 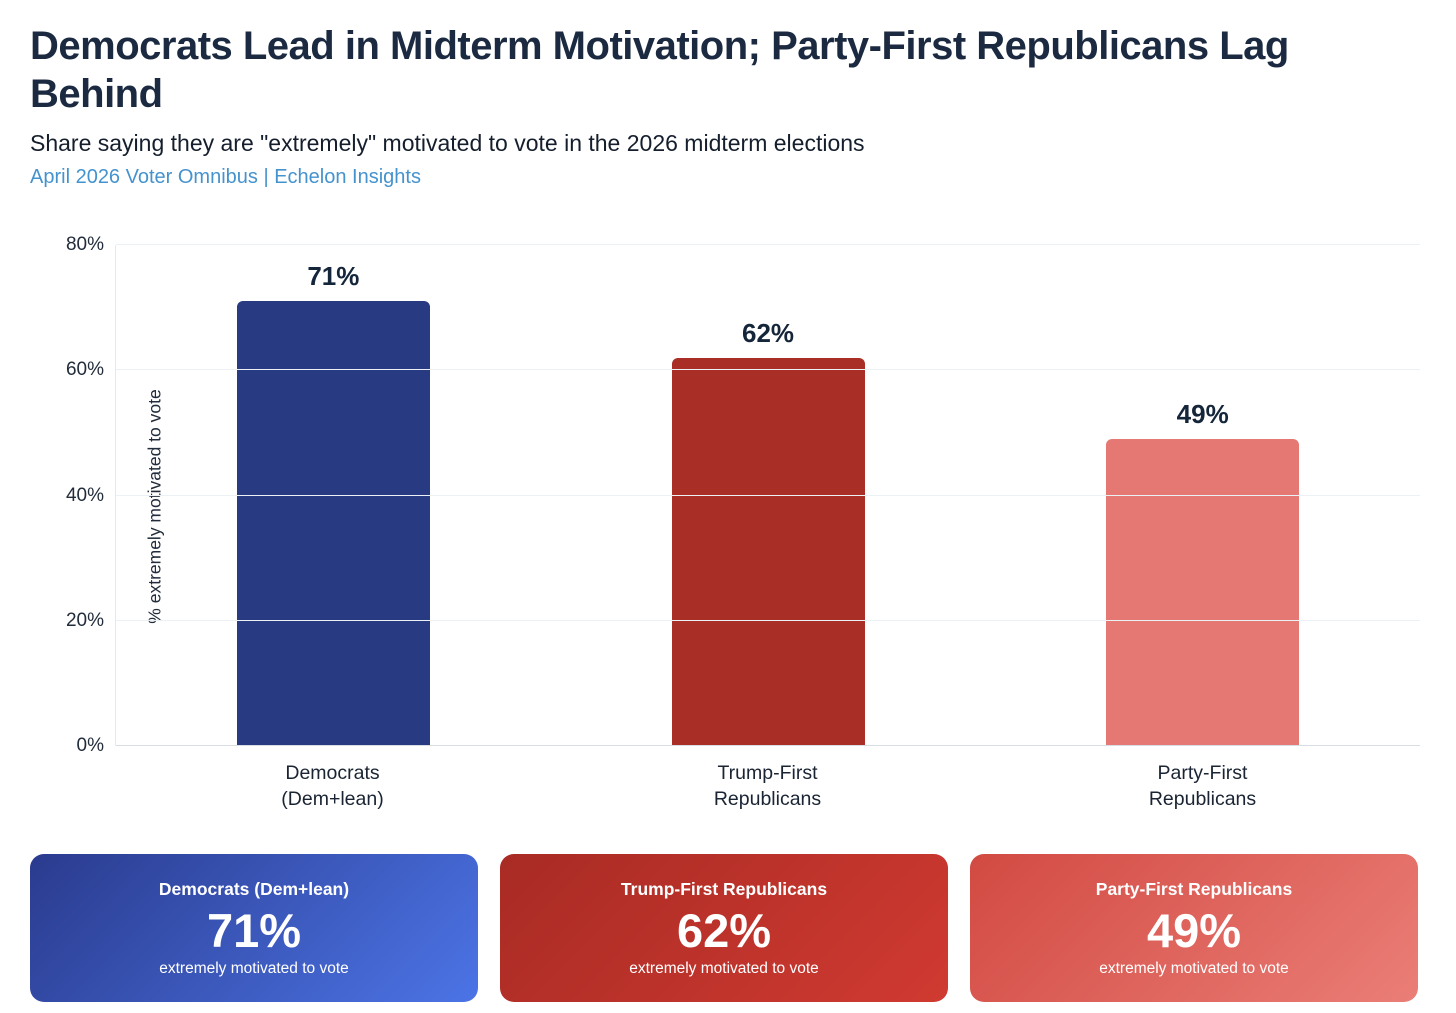 What do you see at coordinates (84, 495) in the screenshot?
I see `y-tick-label: 40%` at bounding box center [84, 495].